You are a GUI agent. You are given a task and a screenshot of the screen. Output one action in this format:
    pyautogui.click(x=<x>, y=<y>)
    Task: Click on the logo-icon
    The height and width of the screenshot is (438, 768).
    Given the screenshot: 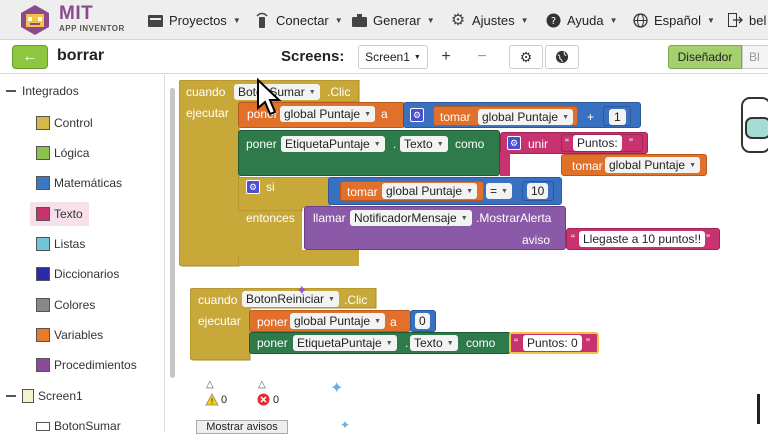 What is the action you would take?
    pyautogui.click(x=35, y=20)
    